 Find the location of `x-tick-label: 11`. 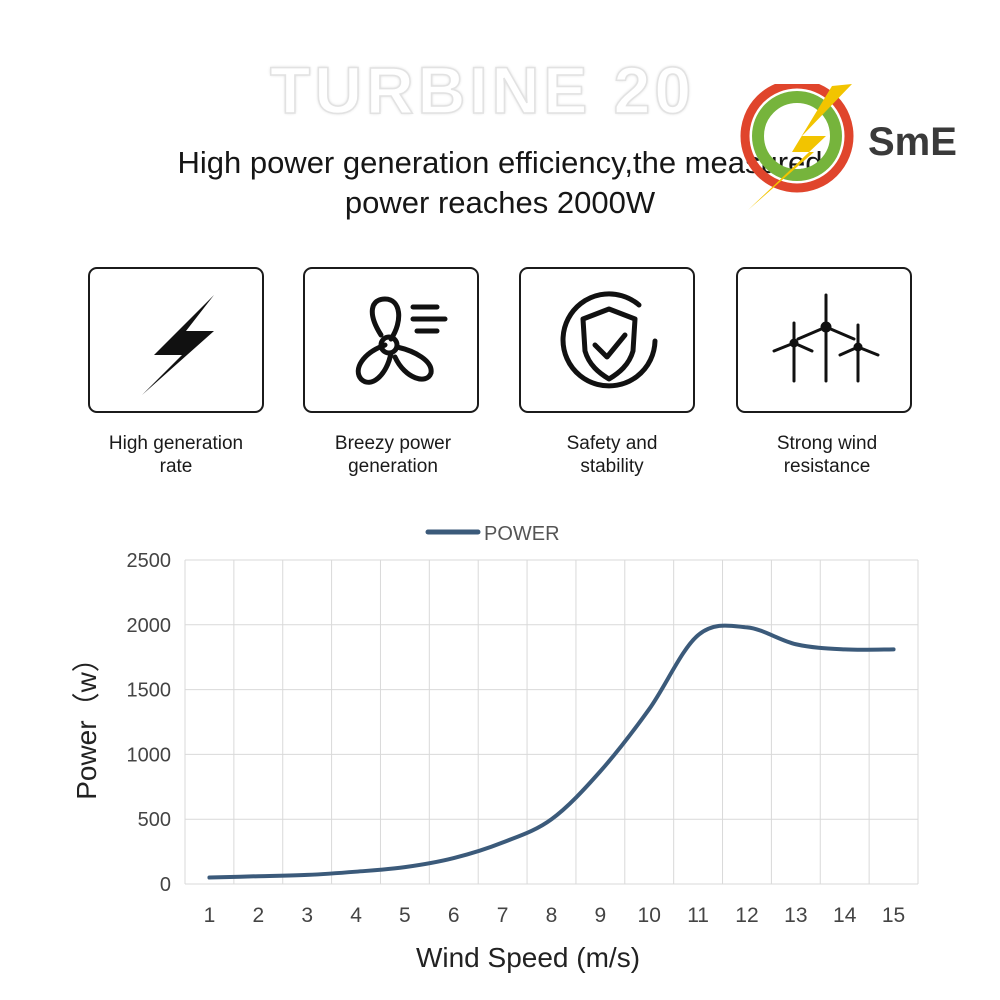

x-tick-label: 11 is located at coordinates (698, 915).